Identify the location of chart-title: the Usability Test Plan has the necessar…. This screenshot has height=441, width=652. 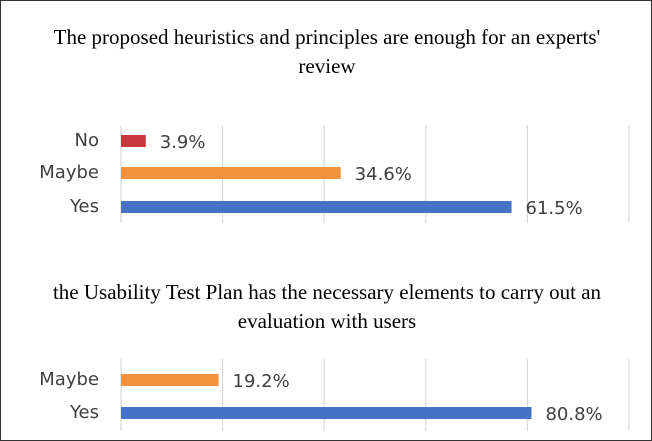
(327, 306).